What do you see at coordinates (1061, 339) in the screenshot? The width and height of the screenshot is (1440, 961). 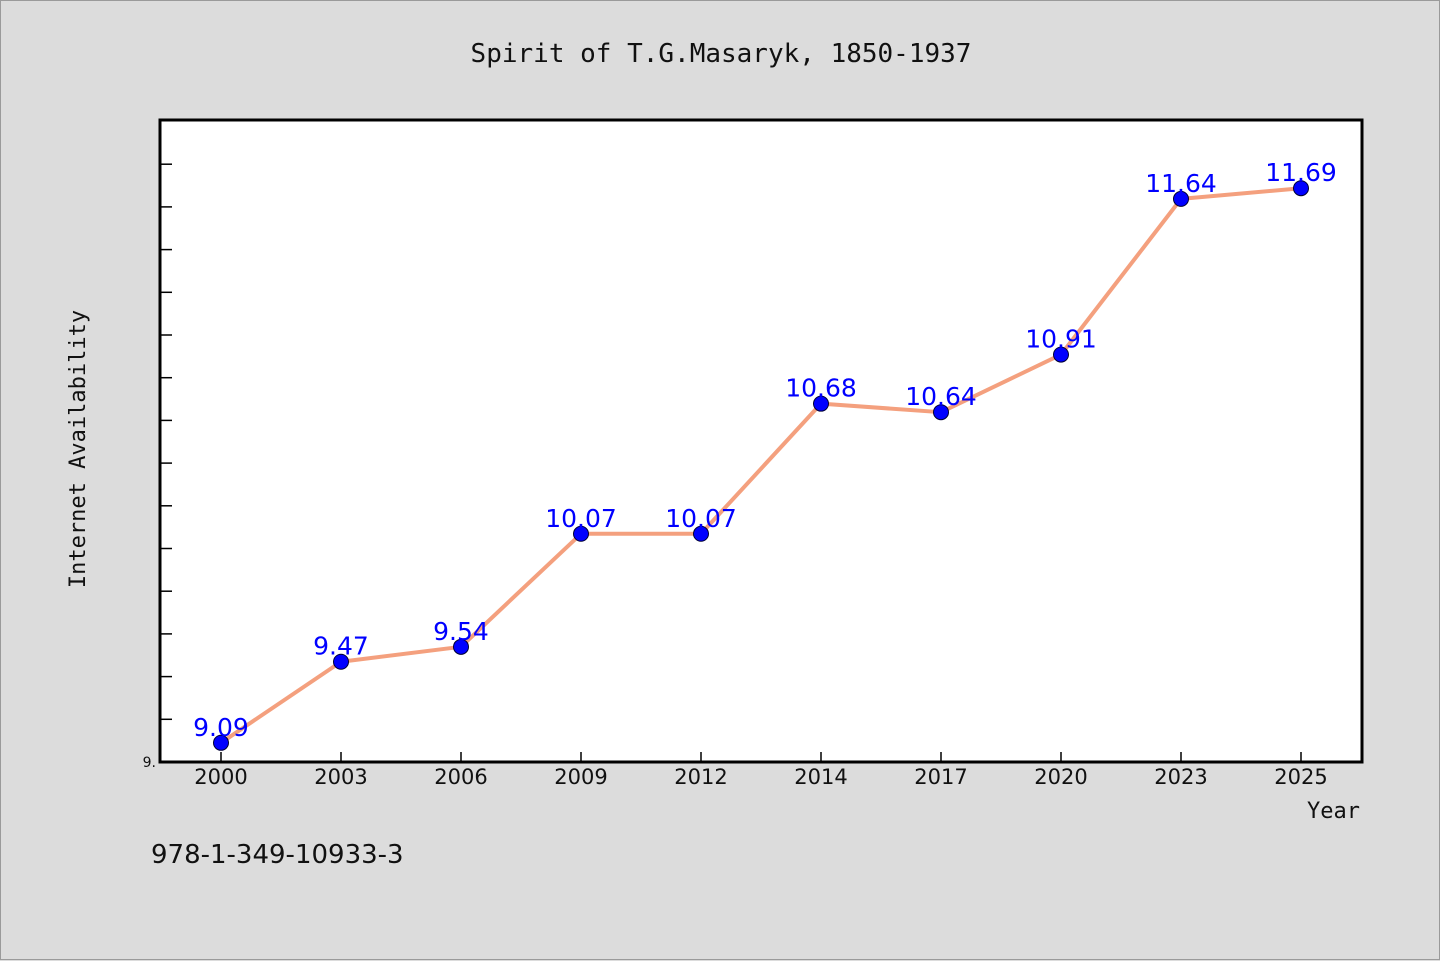 I see `data-label: 10.91` at bounding box center [1061, 339].